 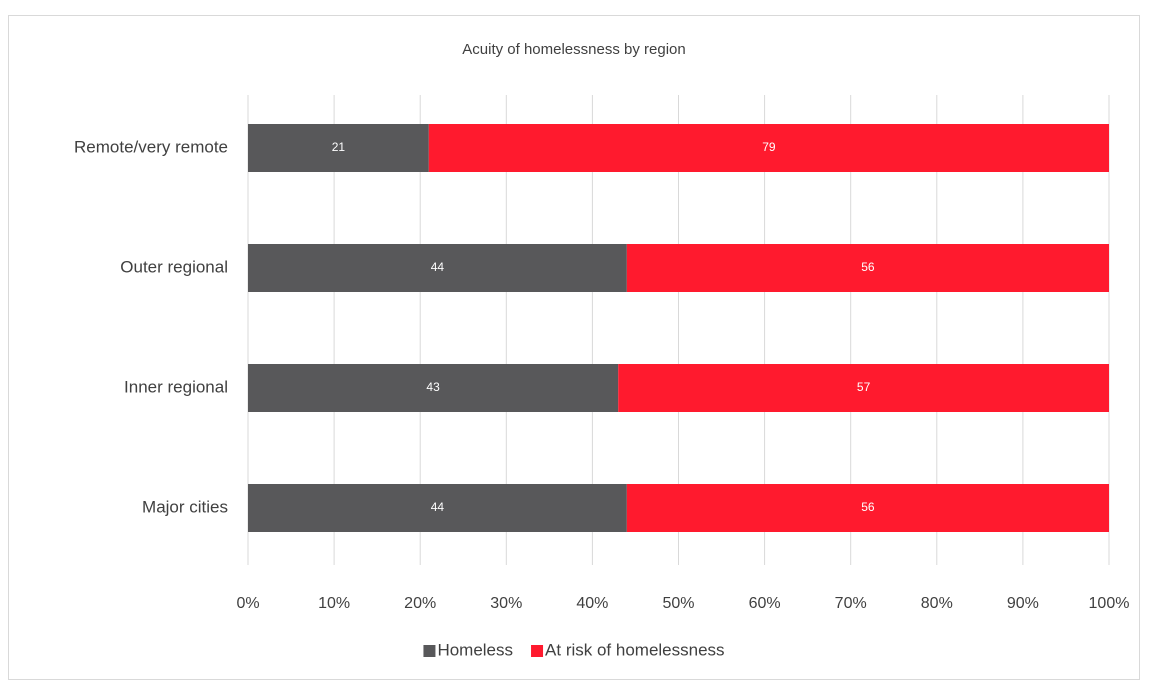 I want to click on x-tick-label: 30%, so click(x=506, y=603).